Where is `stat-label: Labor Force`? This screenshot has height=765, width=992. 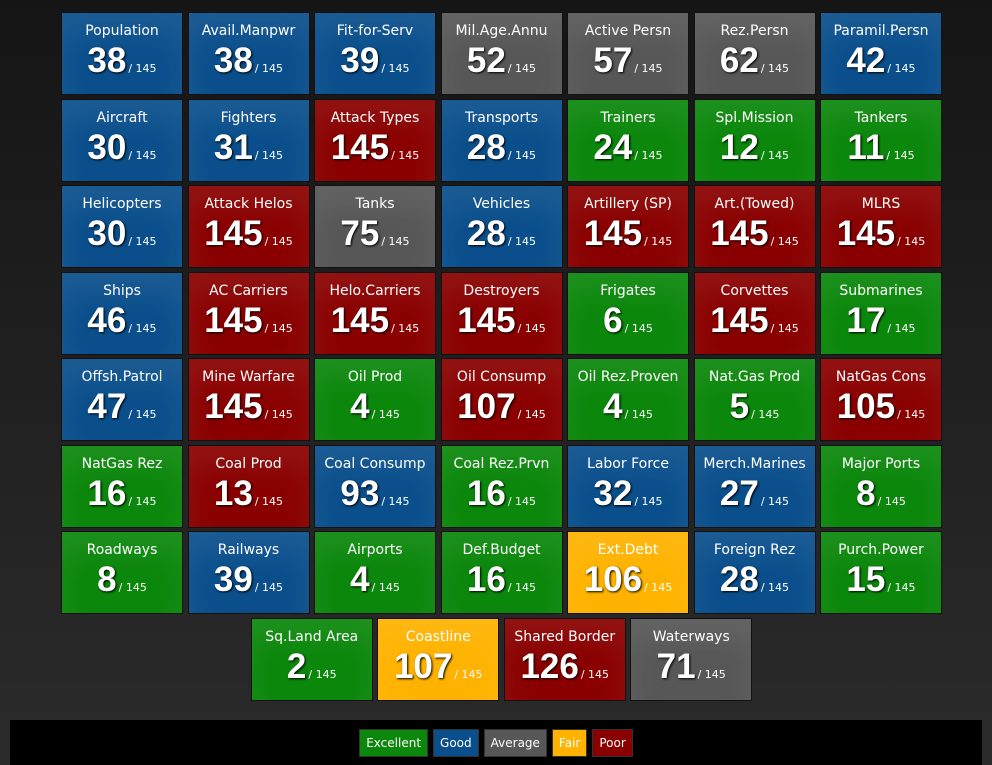
stat-label: Labor Force is located at coordinates (628, 463).